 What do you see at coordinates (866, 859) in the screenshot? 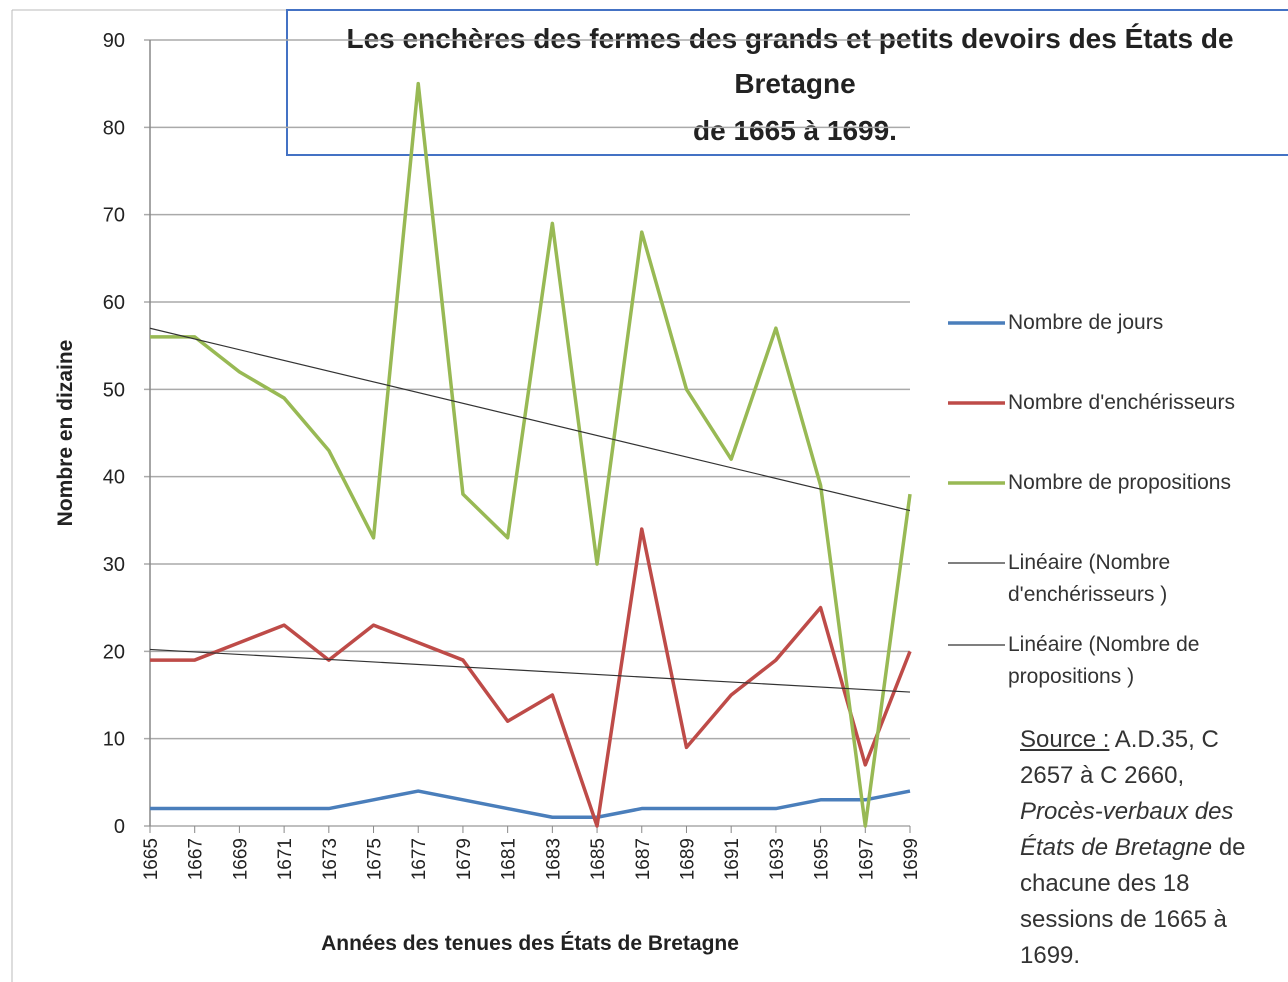
I see `x-tick-label: 1697` at bounding box center [866, 859].